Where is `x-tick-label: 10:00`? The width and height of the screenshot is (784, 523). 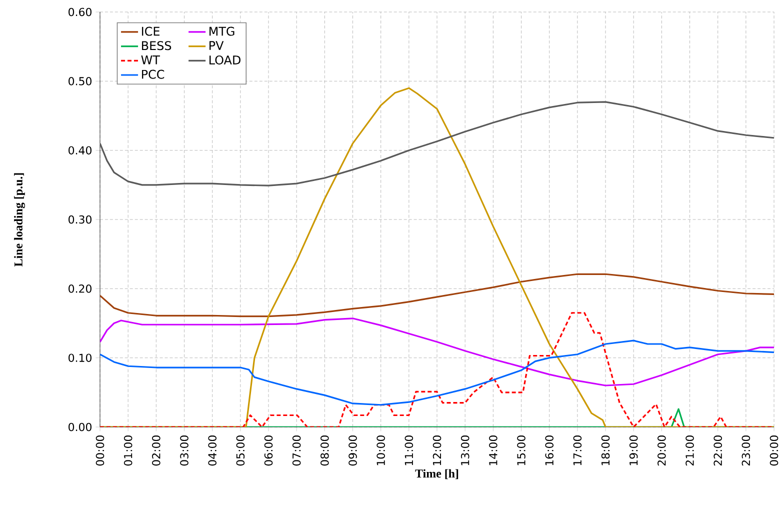
x-tick-label: 10:00 is located at coordinates (380, 451).